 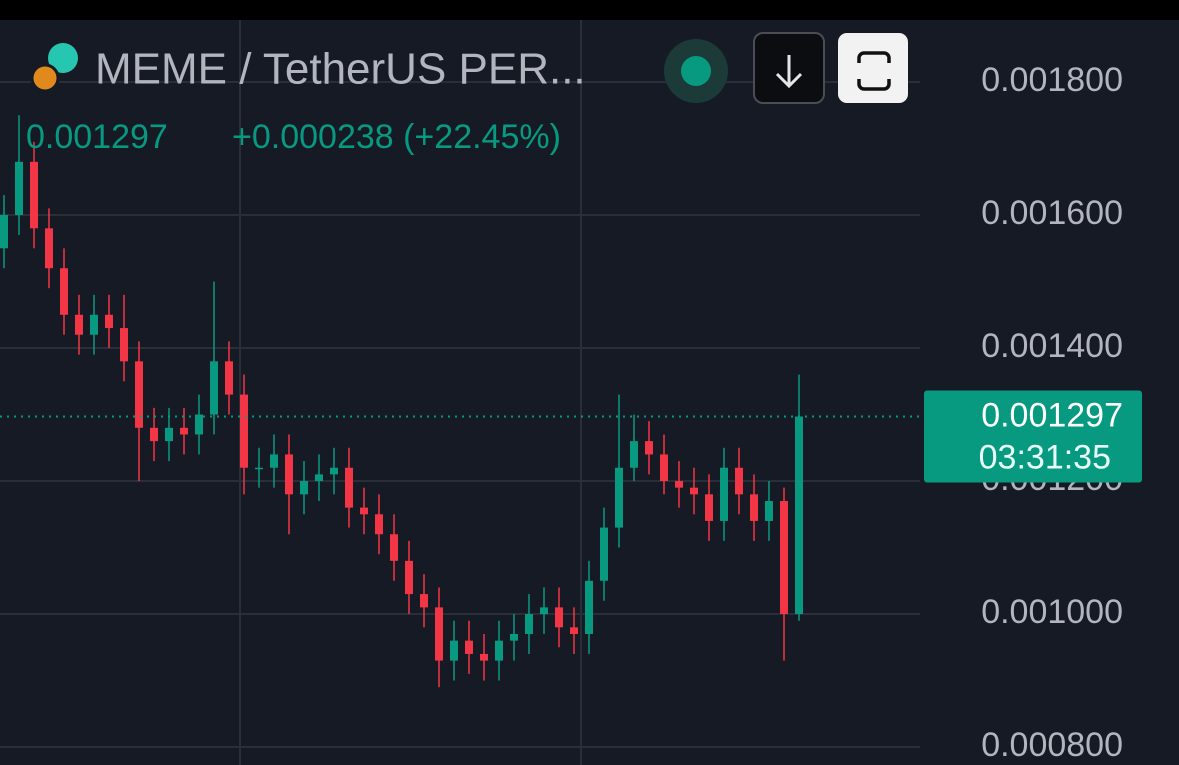 What do you see at coordinates (589, 10) in the screenshot?
I see `status-bar` at bounding box center [589, 10].